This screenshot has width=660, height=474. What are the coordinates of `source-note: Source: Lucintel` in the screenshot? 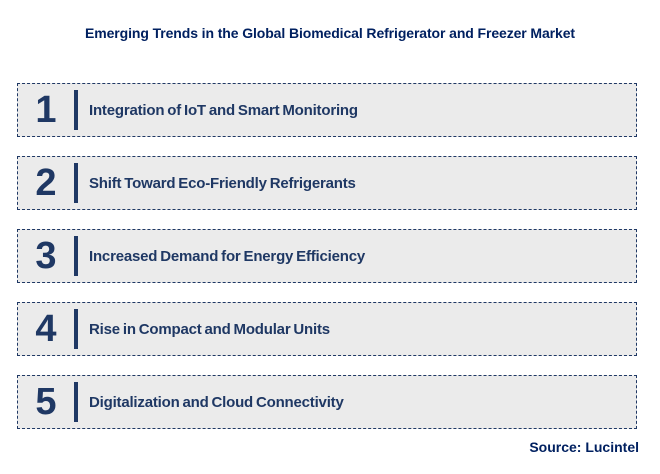 It's located at (584, 447).